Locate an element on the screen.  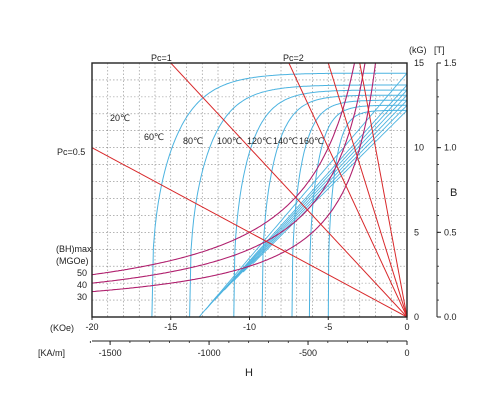
load-line-label: Pc=0.5 is located at coordinates (71, 152).